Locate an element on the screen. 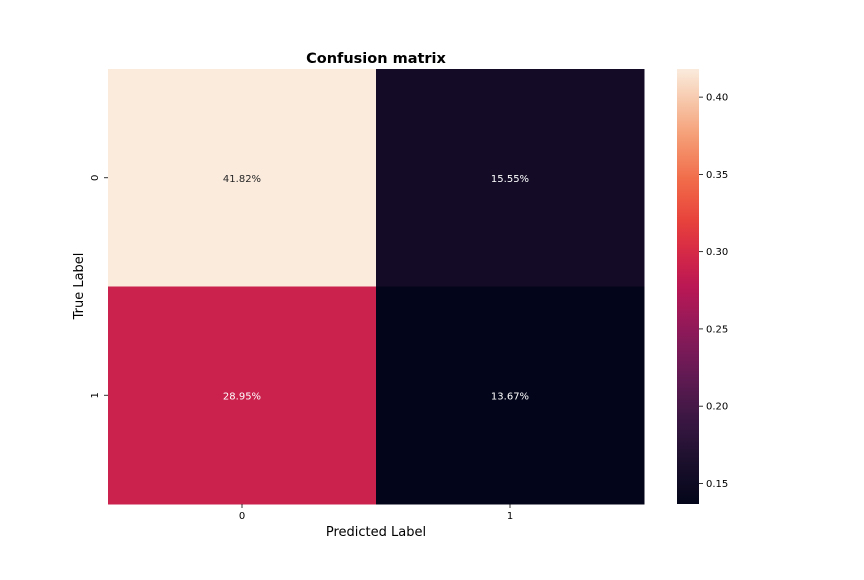 The width and height of the screenshot is (864, 580). colorbar-tick-label: 0.40 is located at coordinates (717, 98).